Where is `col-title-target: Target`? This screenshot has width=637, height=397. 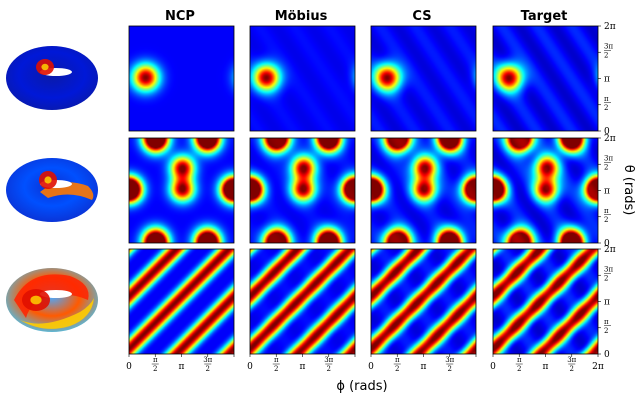 col-title-target: Target is located at coordinates (544, 16).